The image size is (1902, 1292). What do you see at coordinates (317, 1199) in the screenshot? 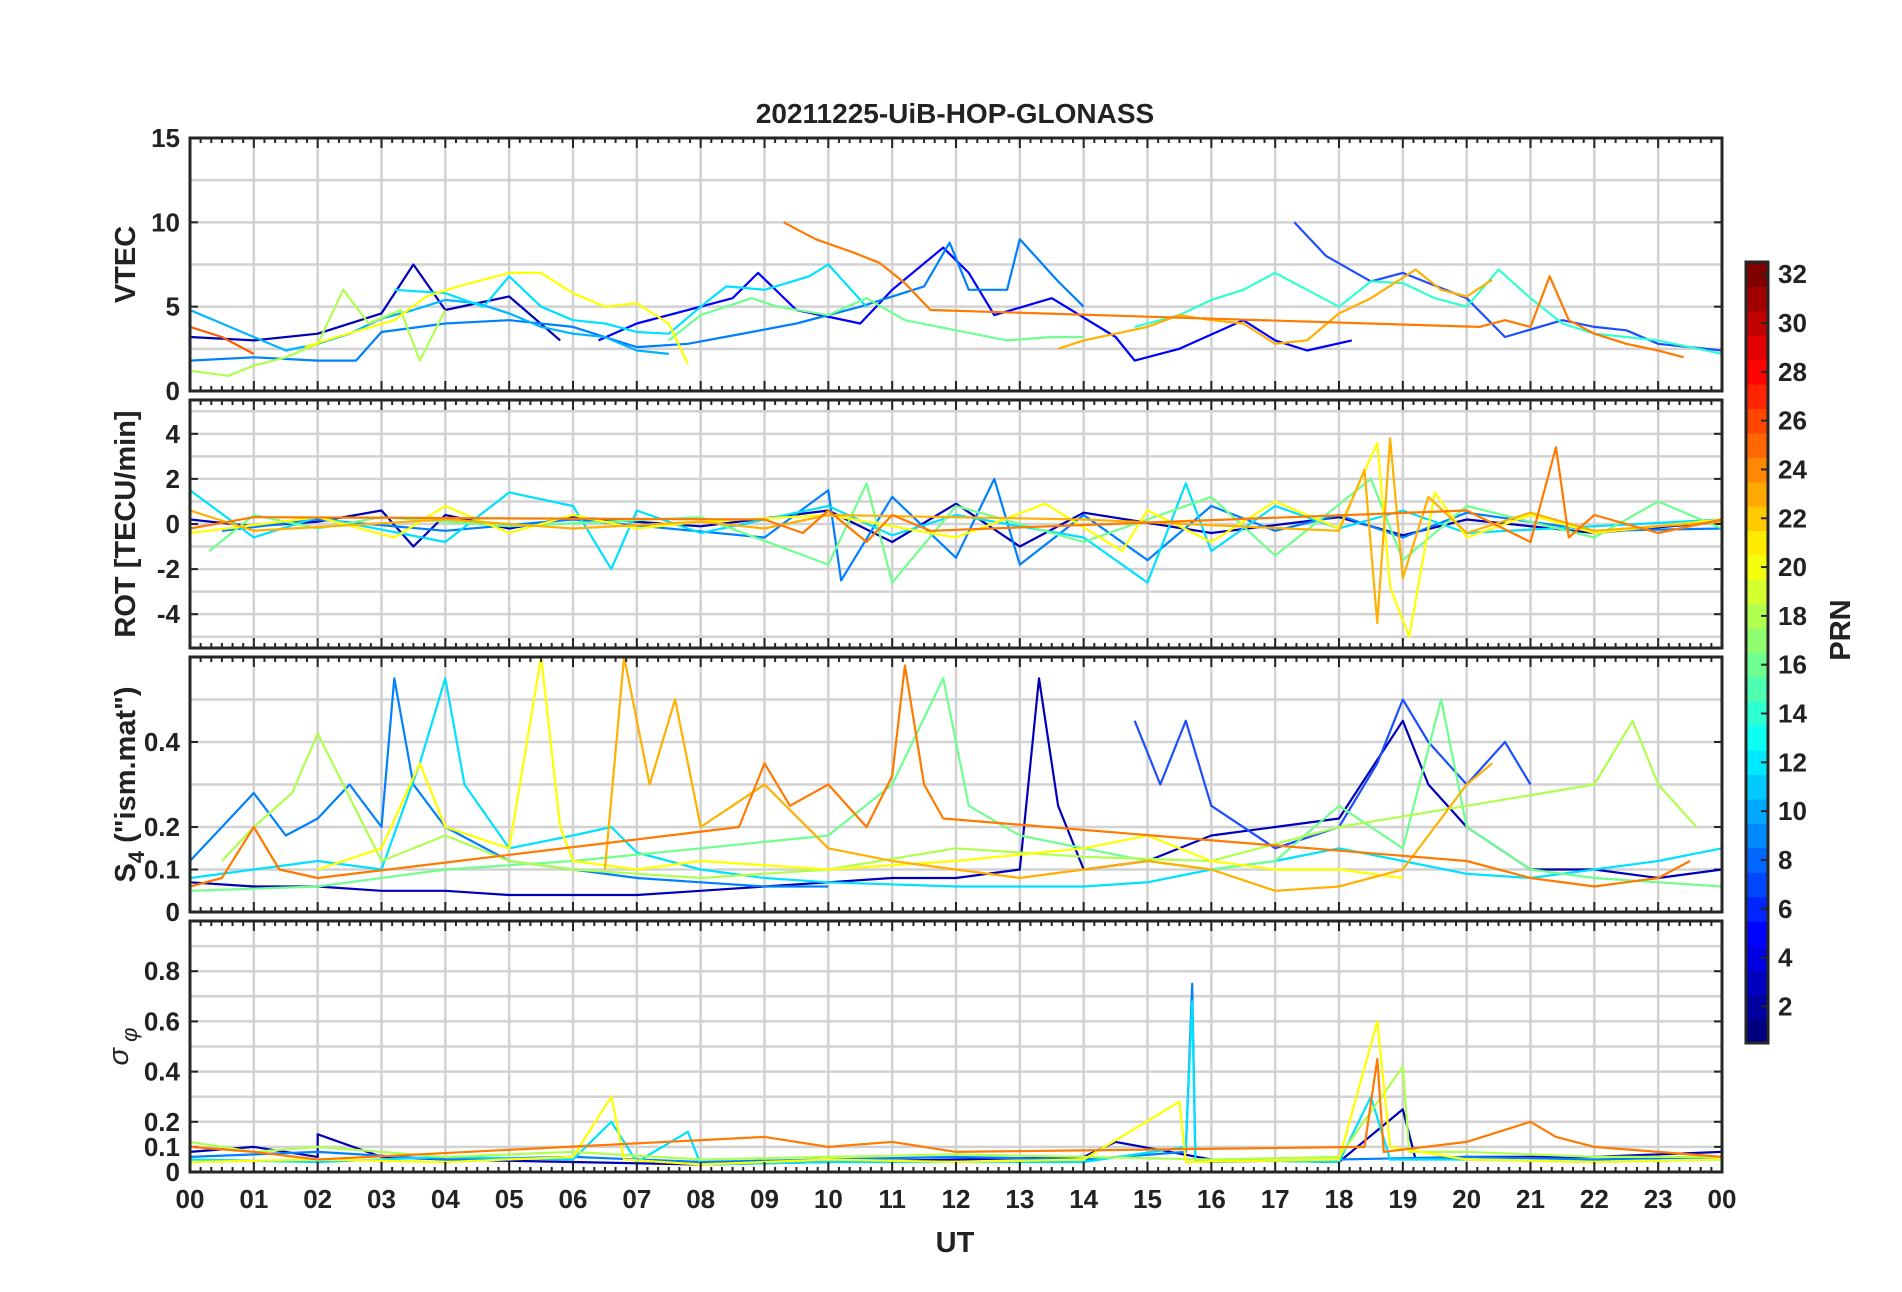
I see `x-tick-label: 02` at bounding box center [317, 1199].